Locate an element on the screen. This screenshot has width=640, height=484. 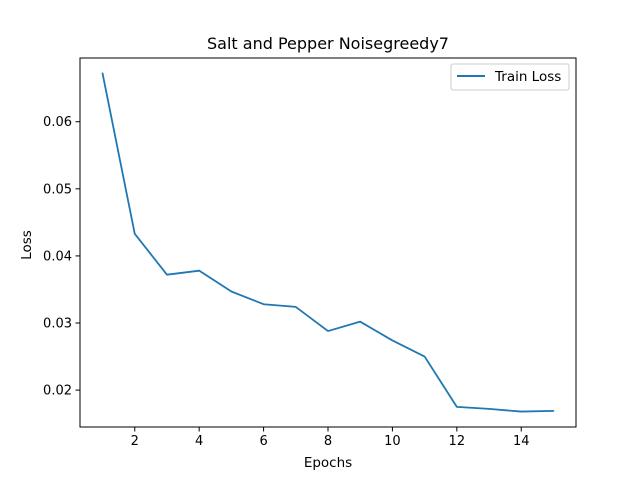
x-tick-label: 4 is located at coordinates (199, 441).